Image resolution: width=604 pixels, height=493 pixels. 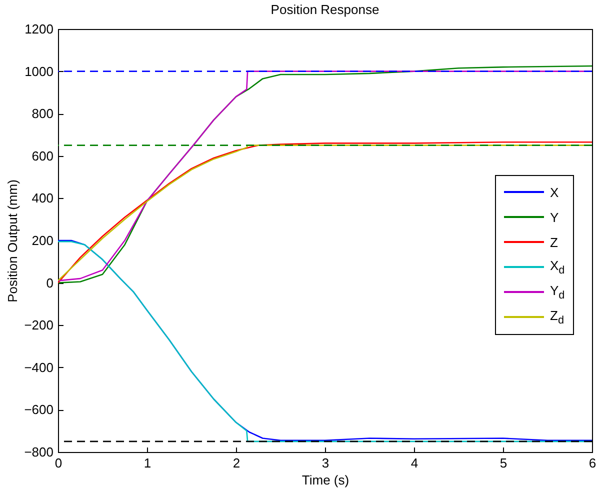 I want to click on y-tick-label: 0, so click(x=50, y=282).